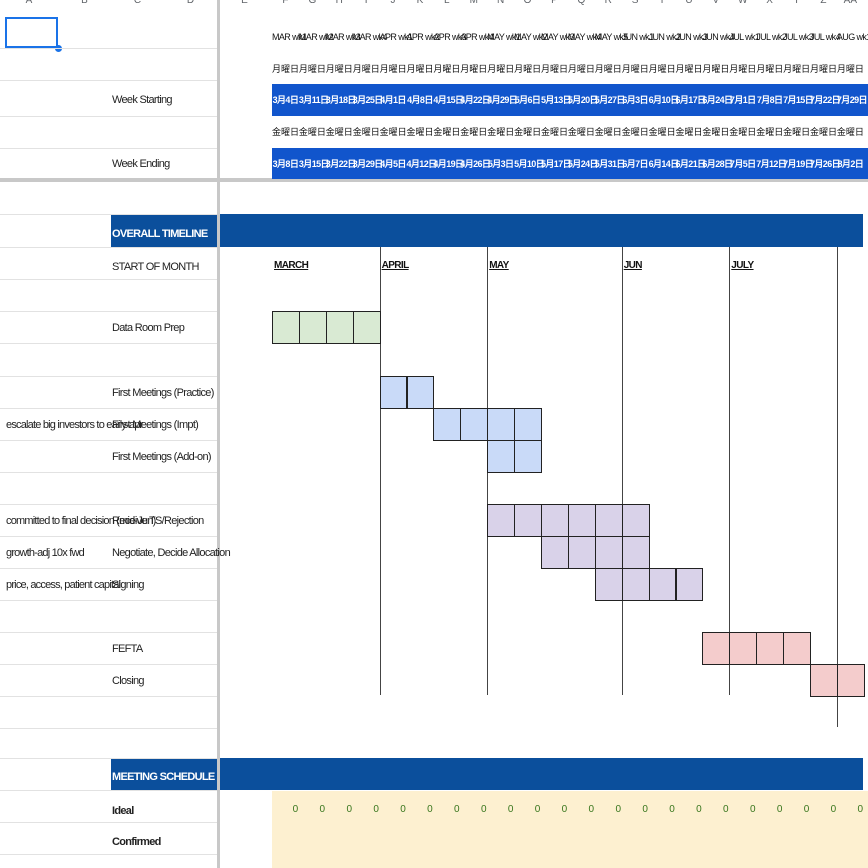 The image size is (868, 868). What do you see at coordinates (743, 3) in the screenshot?
I see `column-letter: W` at bounding box center [743, 3].